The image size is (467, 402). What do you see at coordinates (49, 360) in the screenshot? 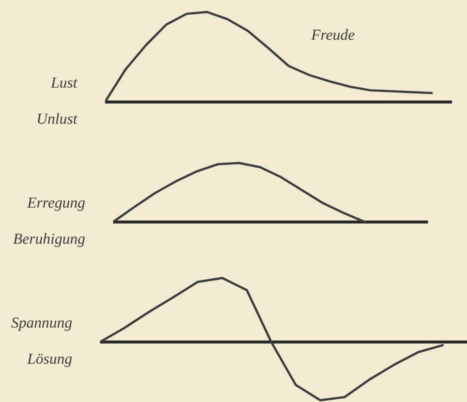
I see `text: Lösung` at bounding box center [49, 360].